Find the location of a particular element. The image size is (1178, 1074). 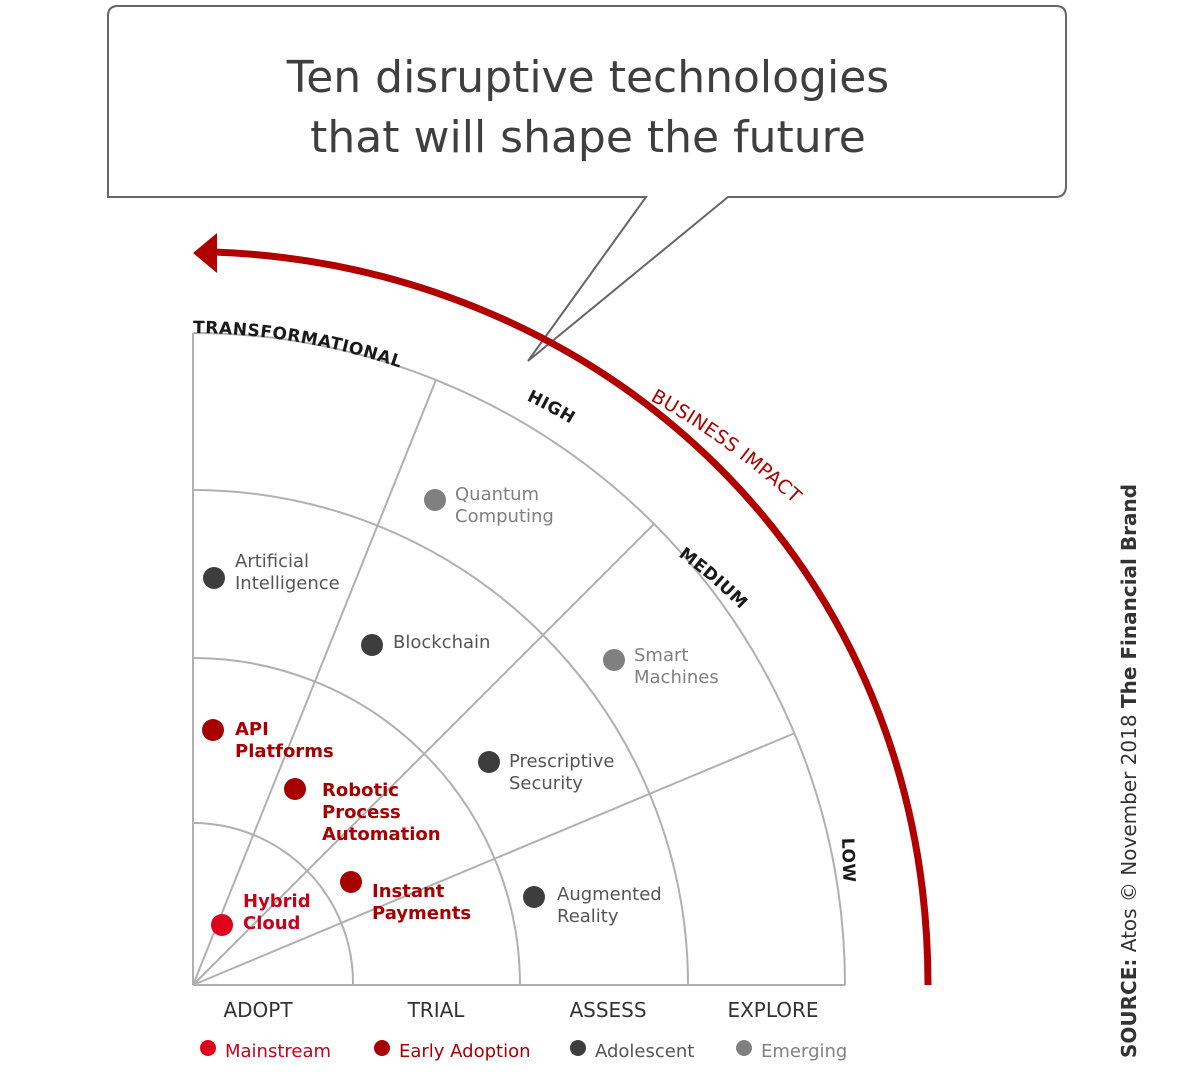

tech-label-augmented-reality: Augmented Reality is located at coordinates (609, 905).